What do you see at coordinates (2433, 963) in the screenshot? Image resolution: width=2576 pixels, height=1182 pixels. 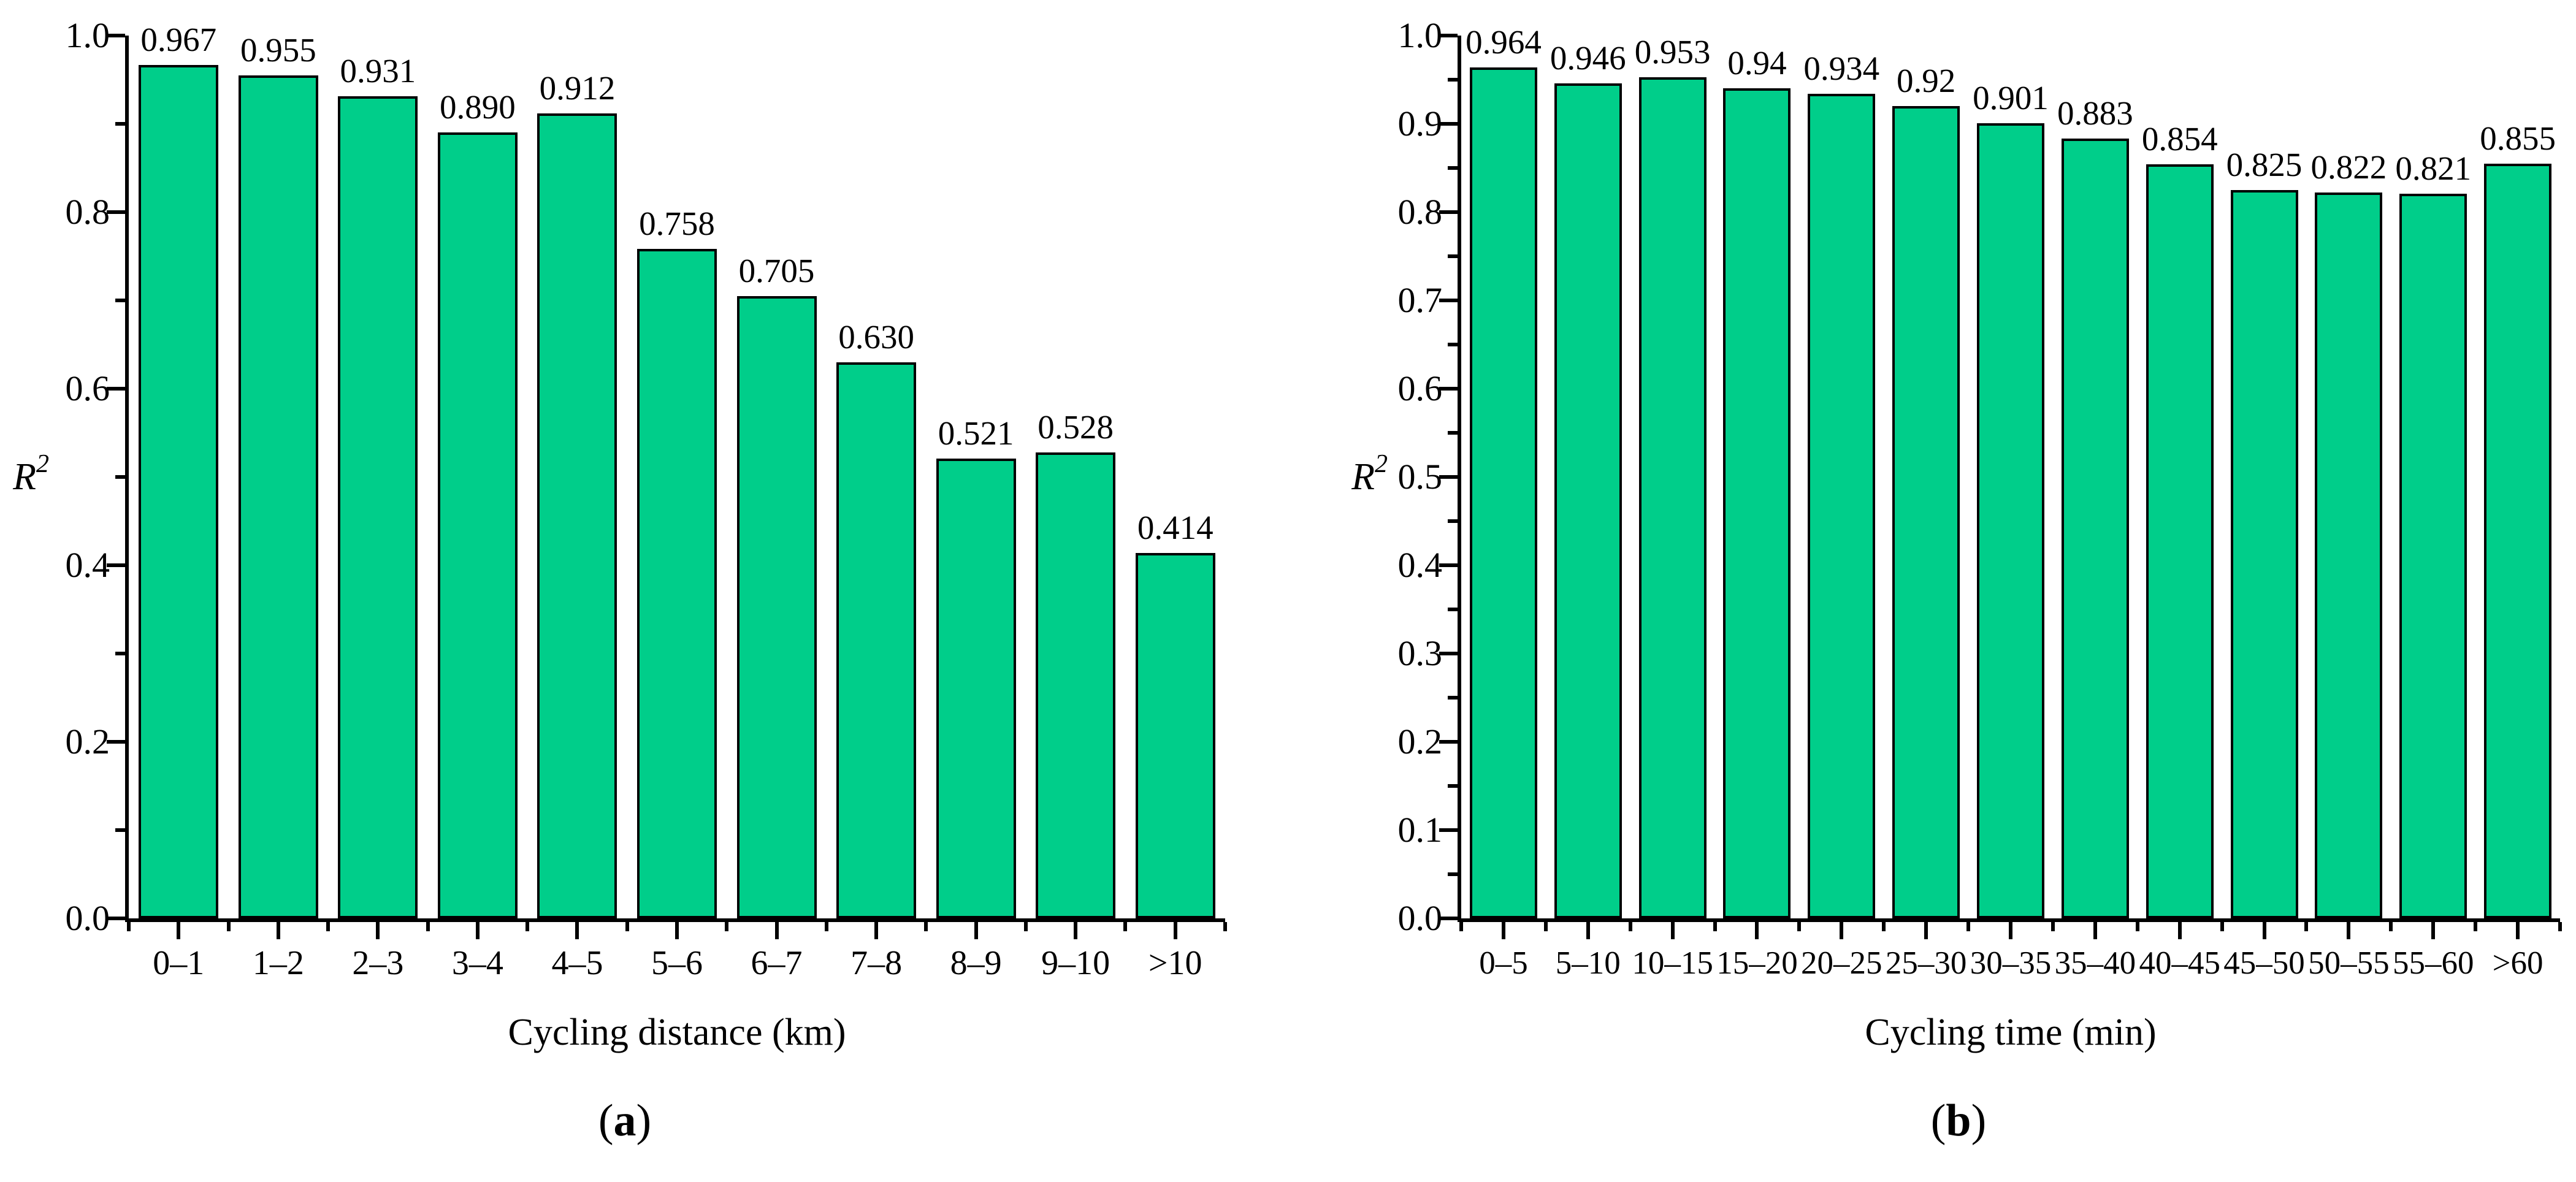 I see `x-tick-label: 55–60` at bounding box center [2433, 963].